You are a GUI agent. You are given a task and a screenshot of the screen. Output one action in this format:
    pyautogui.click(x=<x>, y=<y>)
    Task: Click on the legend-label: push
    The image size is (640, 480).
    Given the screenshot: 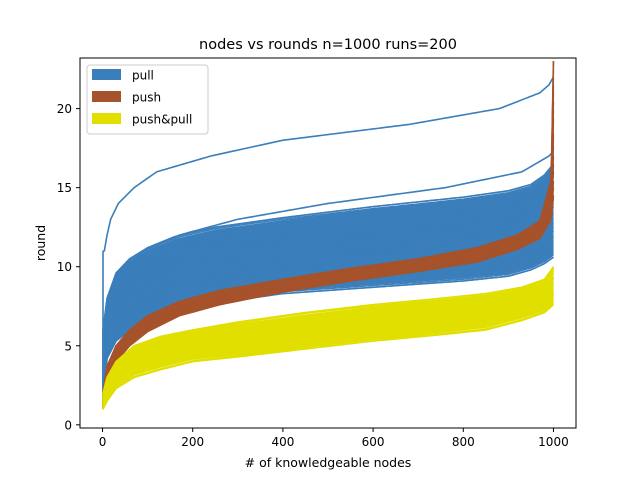 What is the action you would take?
    pyautogui.click(x=146, y=98)
    